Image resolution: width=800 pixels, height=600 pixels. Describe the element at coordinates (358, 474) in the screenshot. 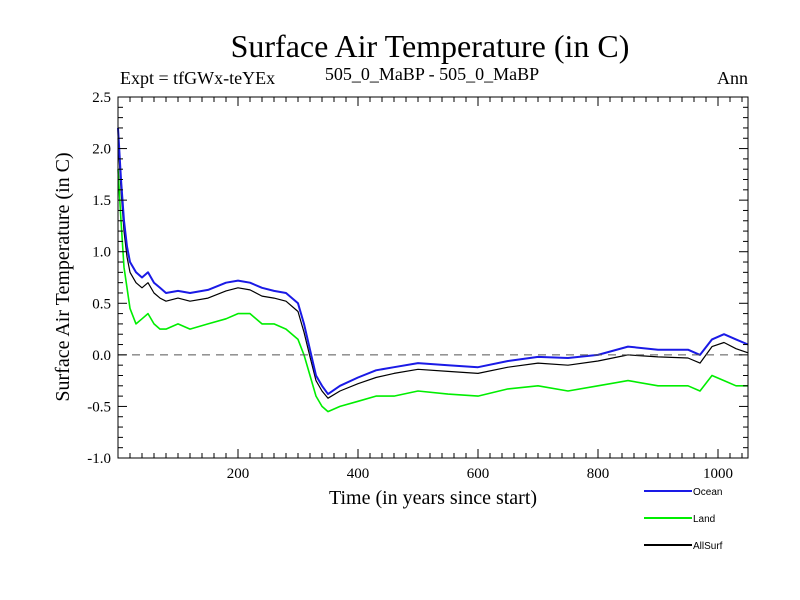

I see `x-tick-label: 400` at that location.